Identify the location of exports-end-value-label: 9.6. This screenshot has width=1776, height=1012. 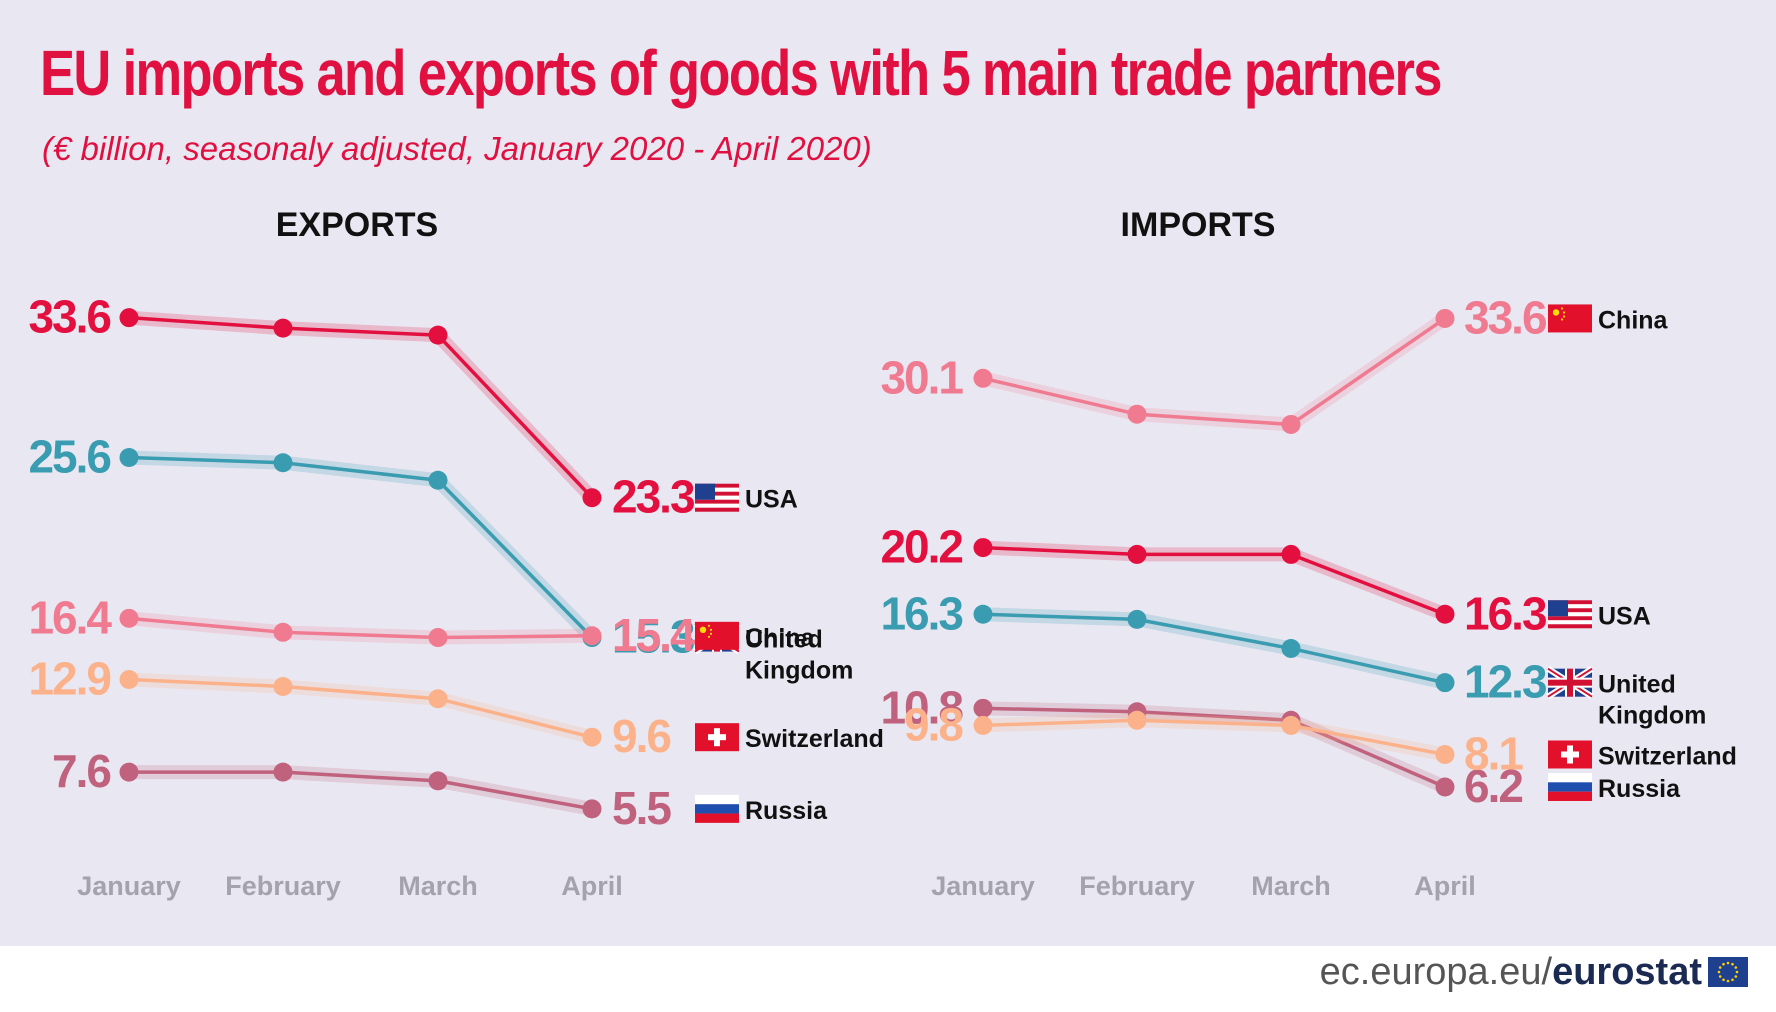
(641, 736).